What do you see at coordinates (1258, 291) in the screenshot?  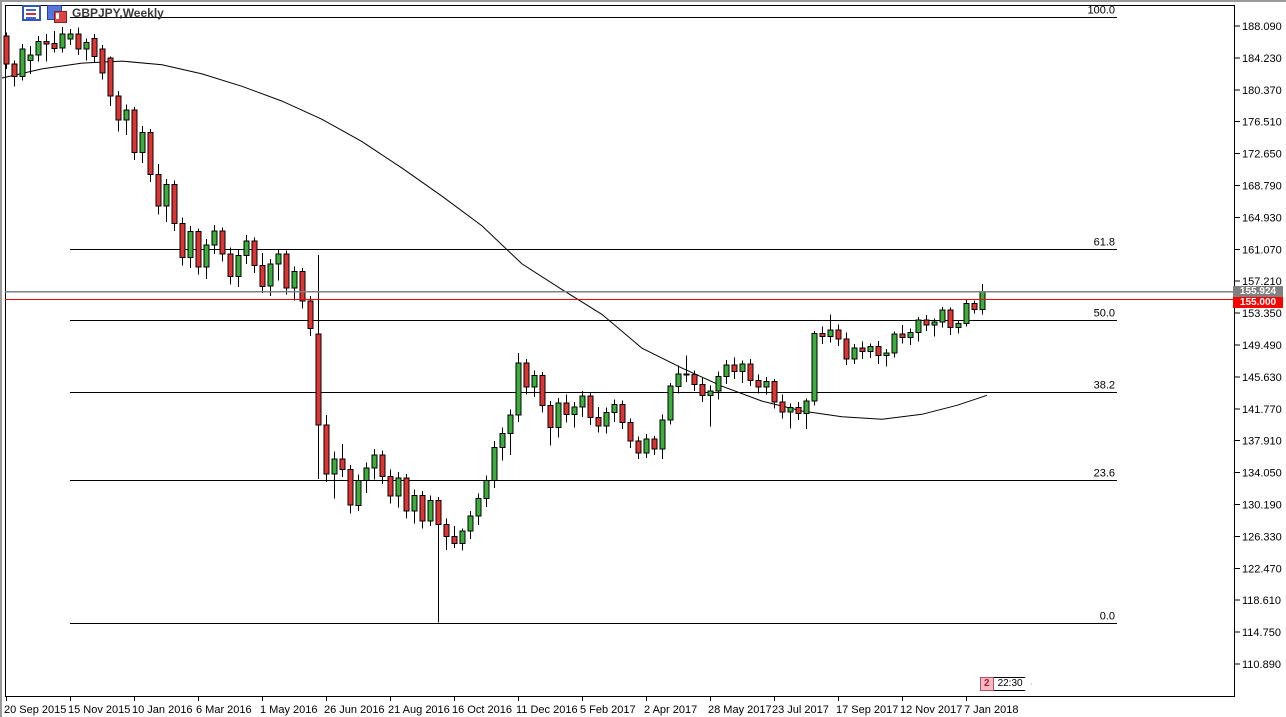 I see `bid-price-badge: 155.924` at bounding box center [1258, 291].